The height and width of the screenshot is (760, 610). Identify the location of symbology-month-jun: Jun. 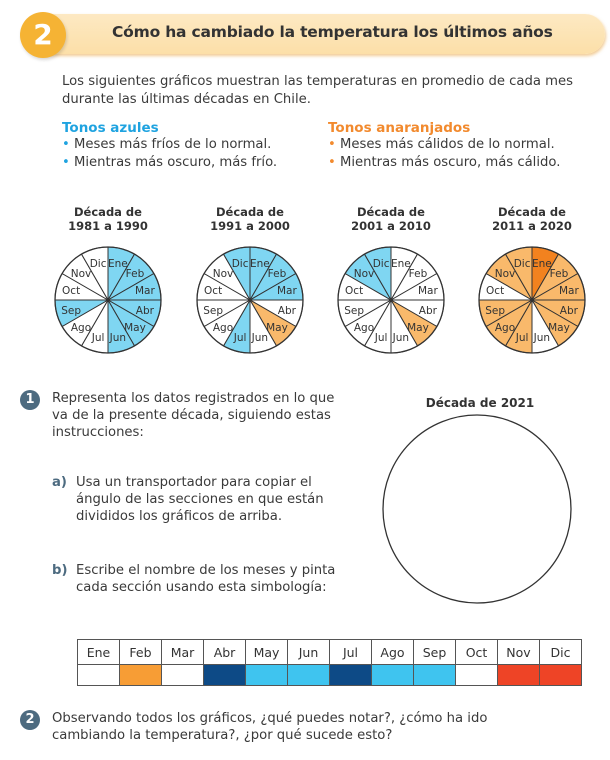
(308, 652).